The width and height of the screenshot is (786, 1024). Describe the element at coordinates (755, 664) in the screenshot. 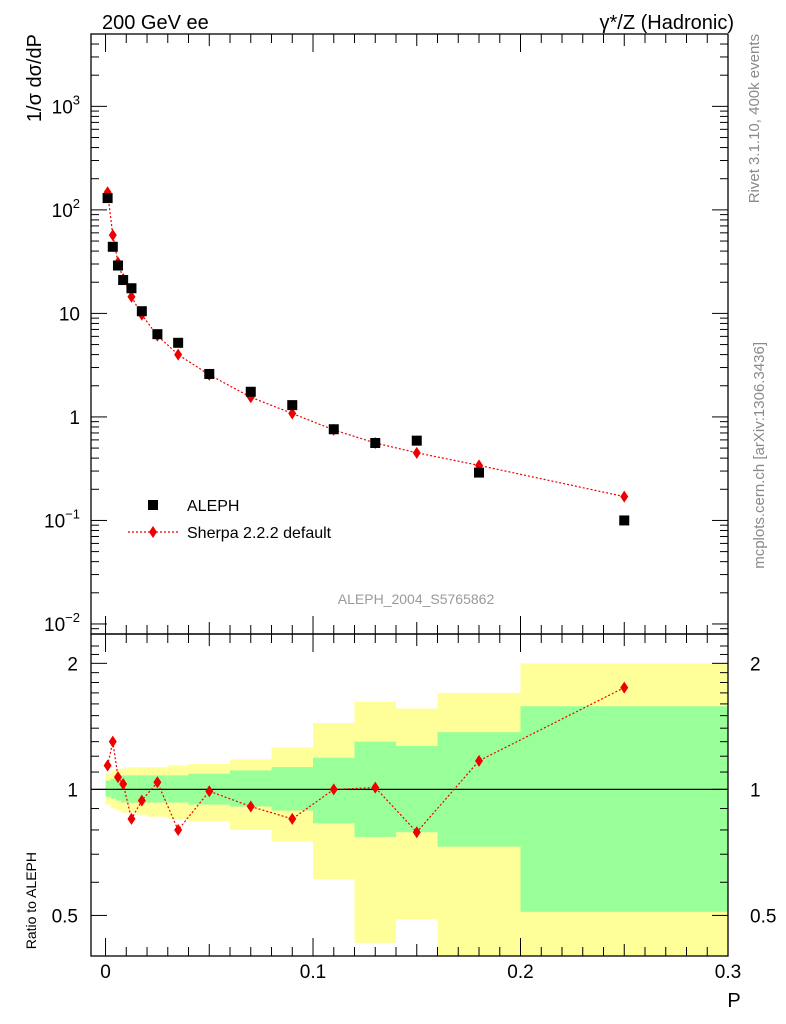

I see `ratio-y-tick-label-right: 2` at that location.